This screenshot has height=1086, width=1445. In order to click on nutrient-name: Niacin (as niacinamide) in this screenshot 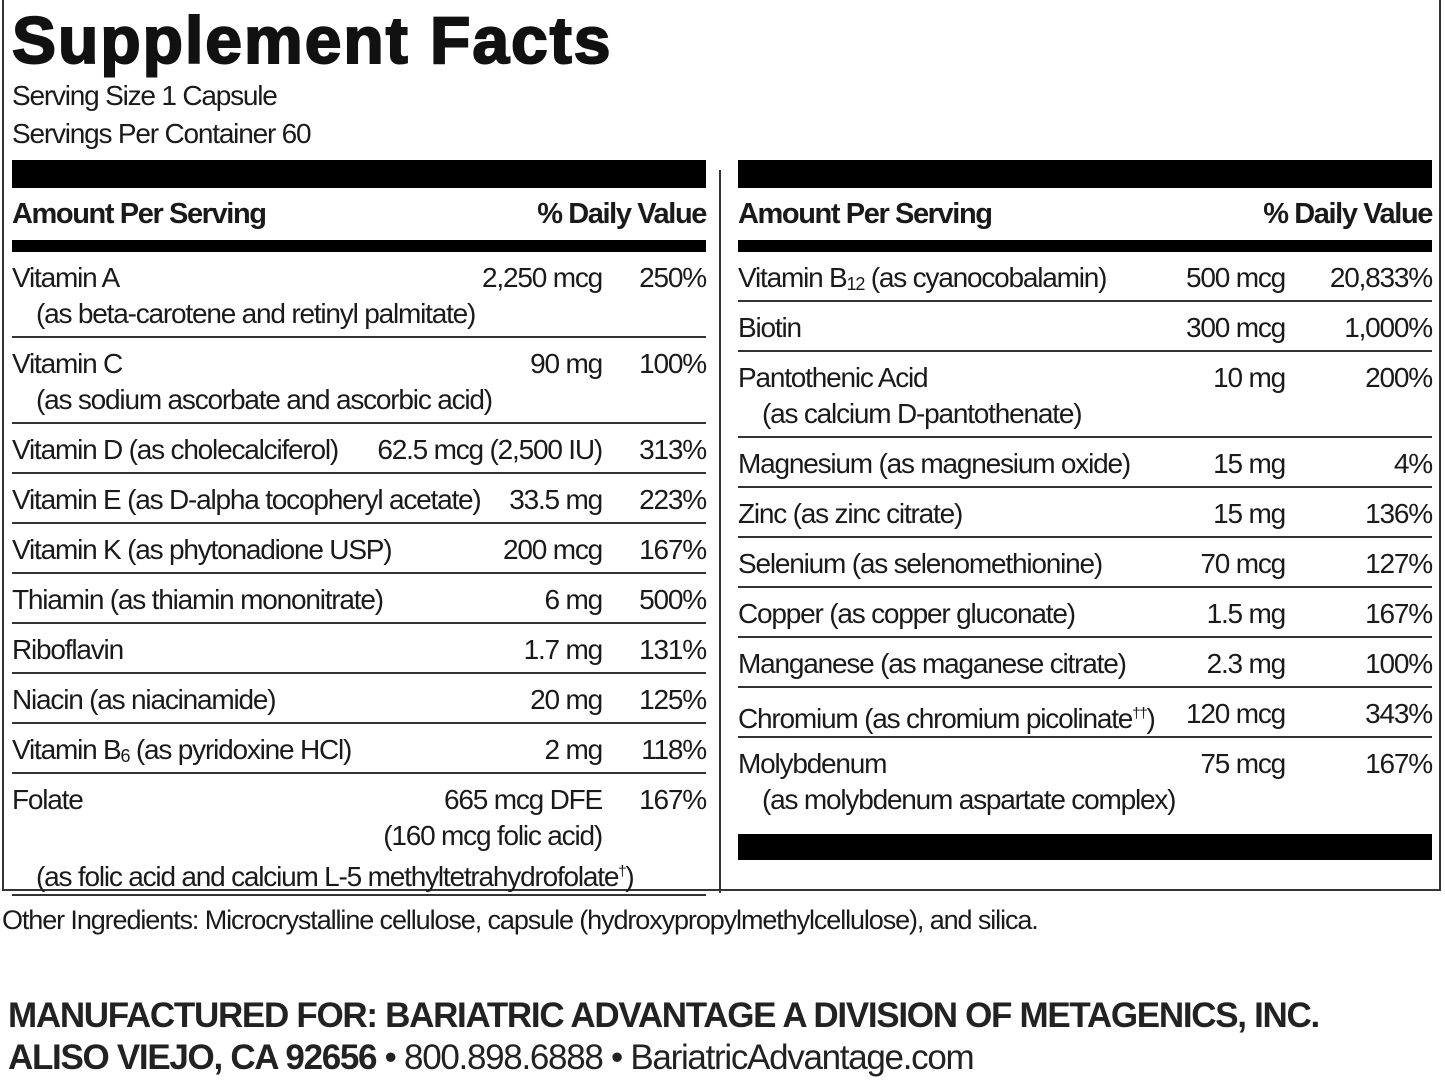, I will do `click(144, 699)`.